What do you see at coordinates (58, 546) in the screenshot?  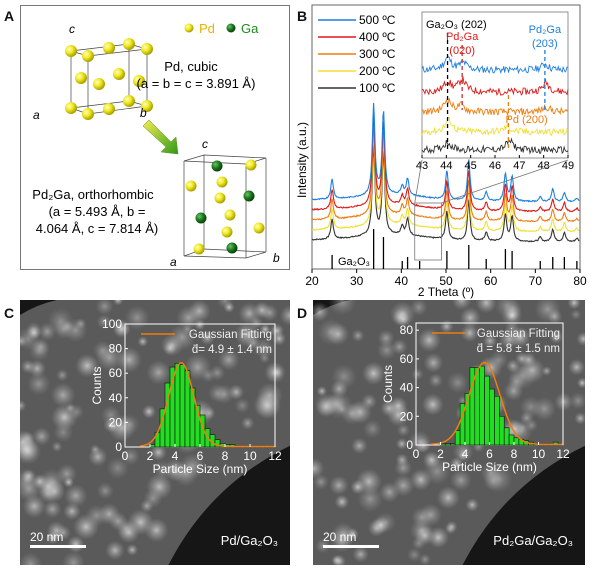 I see `scale-bar` at bounding box center [58, 546].